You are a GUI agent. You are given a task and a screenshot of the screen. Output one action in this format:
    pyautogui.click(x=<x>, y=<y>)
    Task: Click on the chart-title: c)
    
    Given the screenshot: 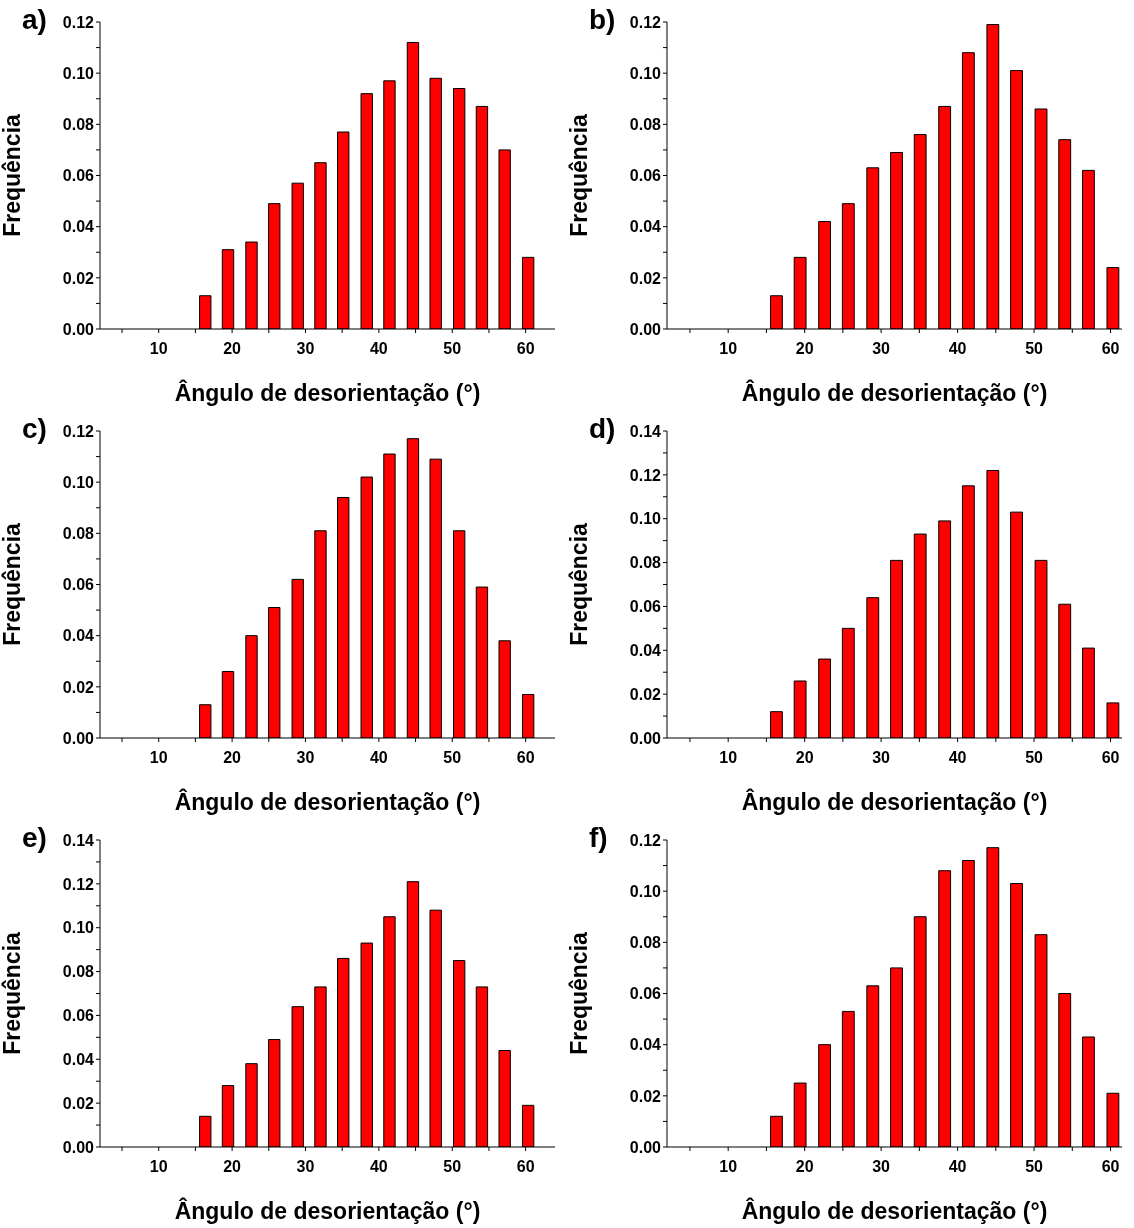 What is the action you would take?
    pyautogui.click(x=34, y=429)
    